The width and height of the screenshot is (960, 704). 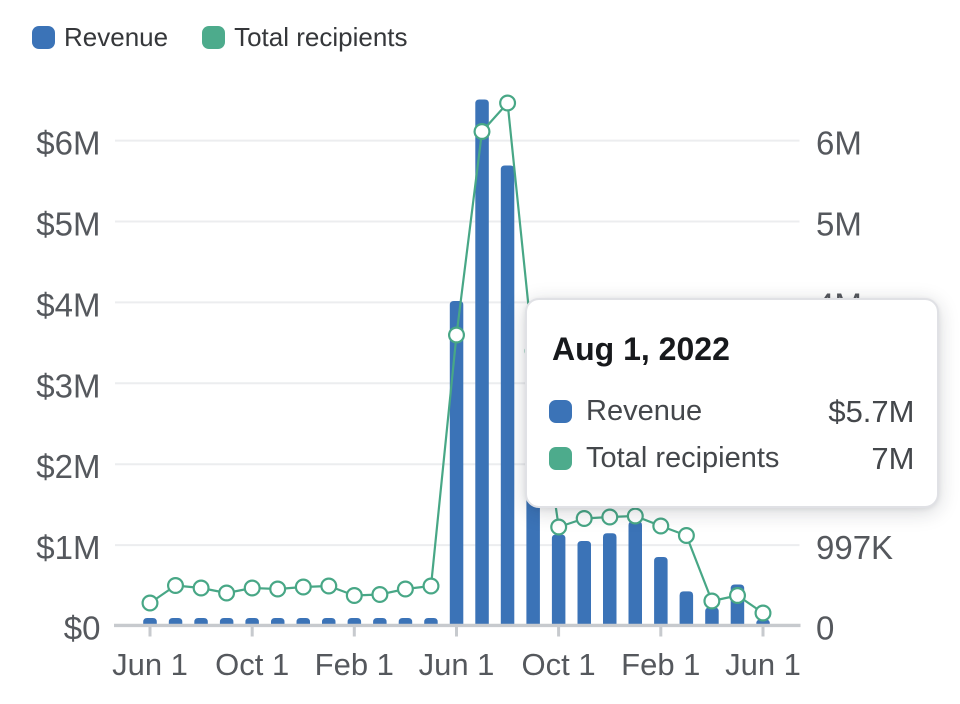 What do you see at coordinates (839, 224) in the screenshot?
I see `svg-text: 5M` at bounding box center [839, 224].